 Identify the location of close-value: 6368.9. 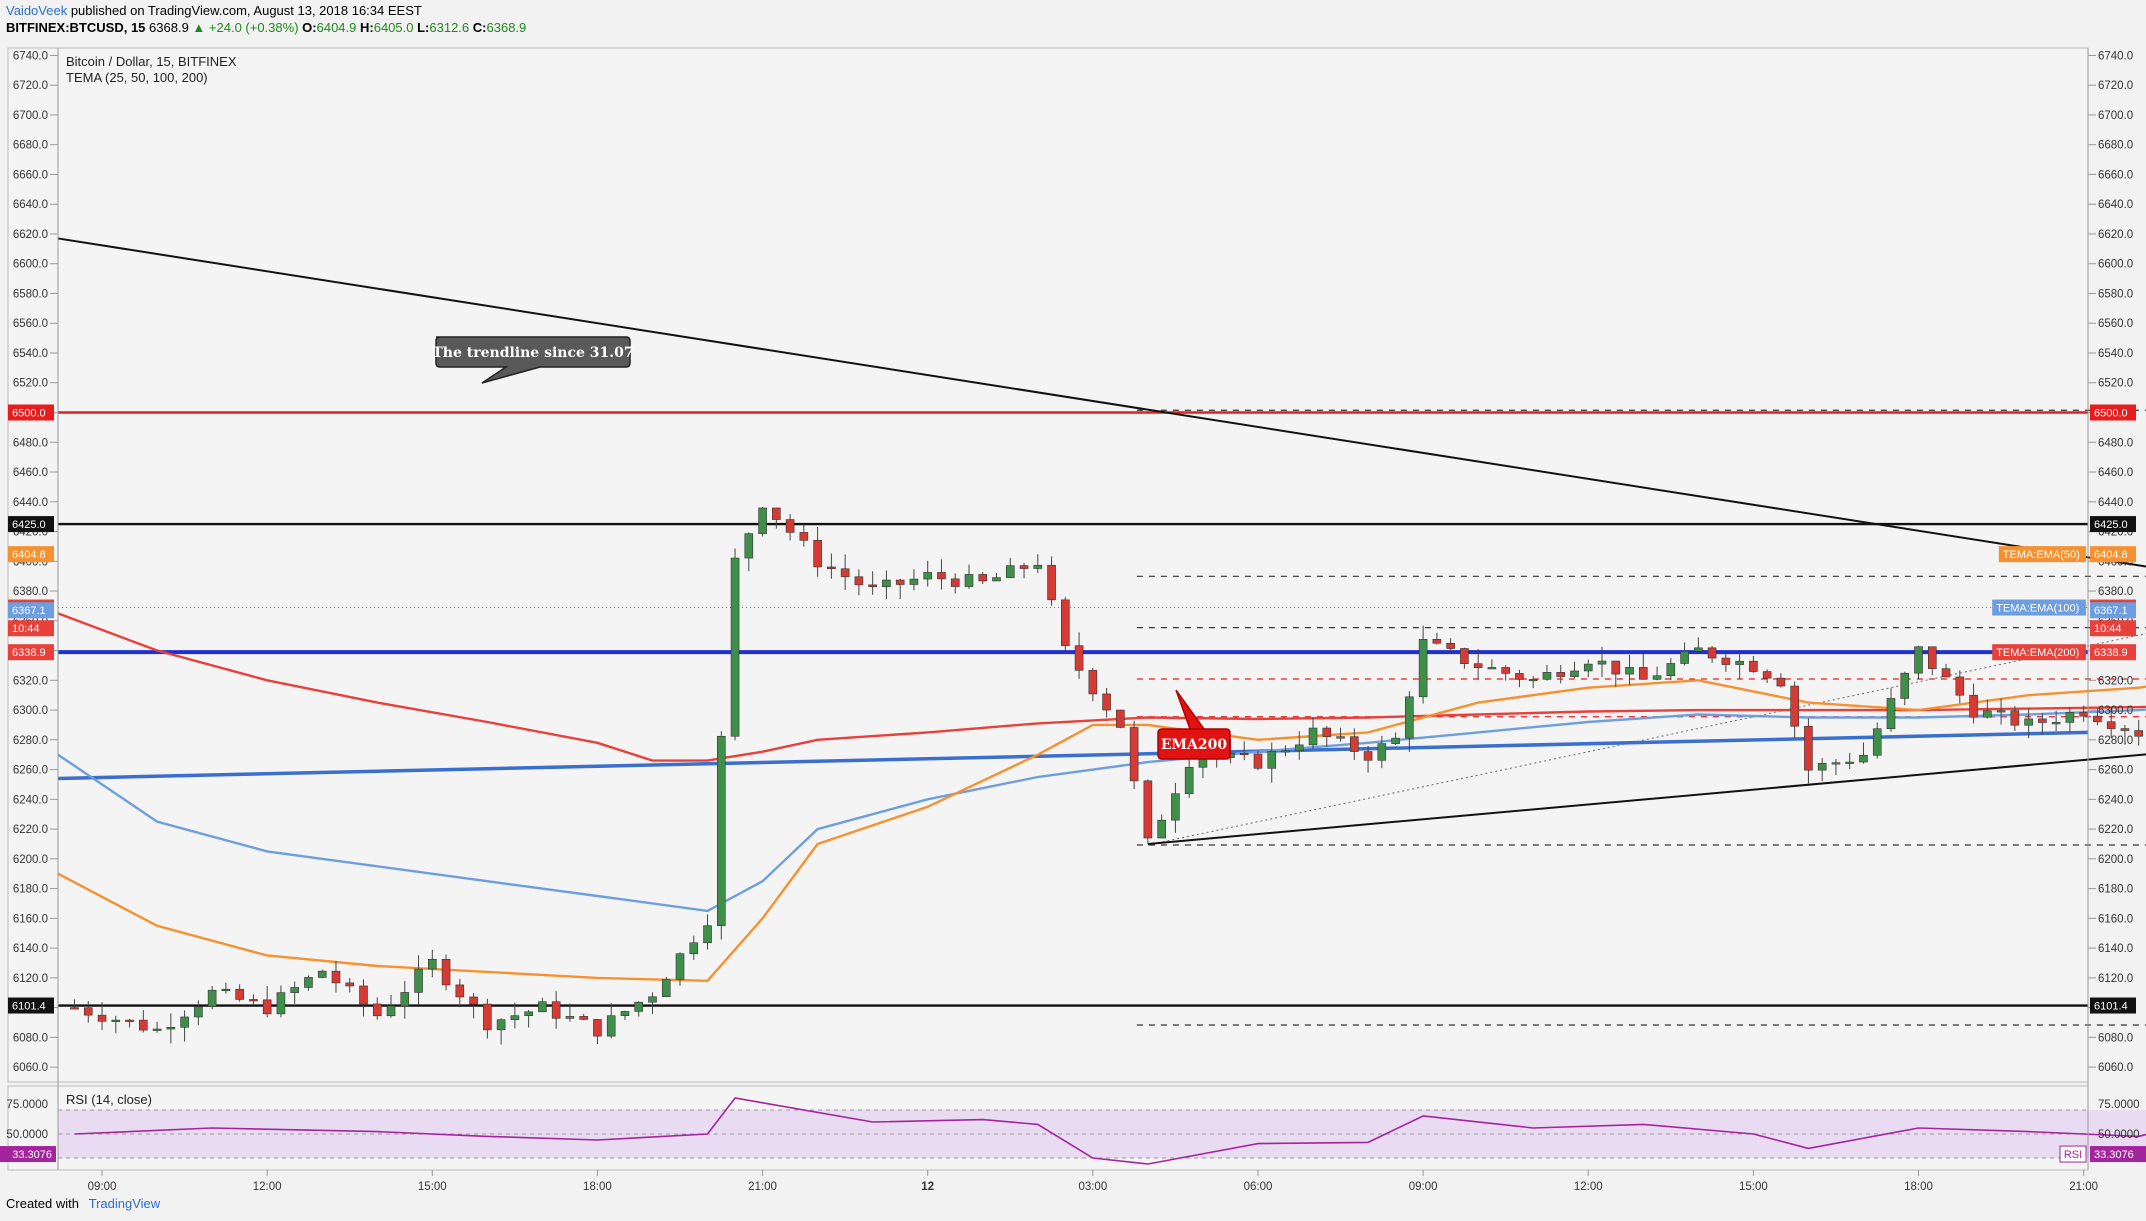
(506, 27).